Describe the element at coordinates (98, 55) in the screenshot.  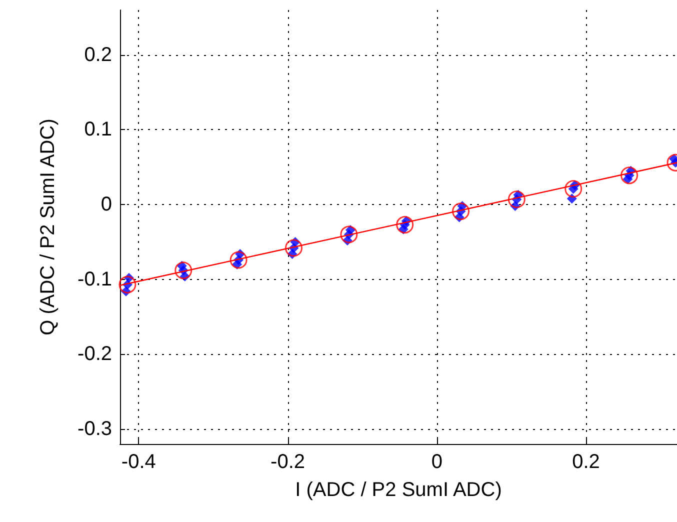
I see `y-tick-label: 0.2` at that location.